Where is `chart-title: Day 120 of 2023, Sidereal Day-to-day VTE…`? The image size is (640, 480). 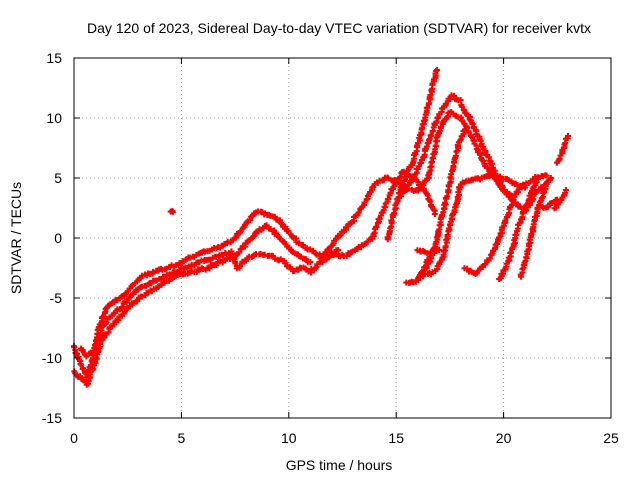
chart-title: Day 120 of 2023, Sidereal Day-to-day VTE… is located at coordinates (339, 28).